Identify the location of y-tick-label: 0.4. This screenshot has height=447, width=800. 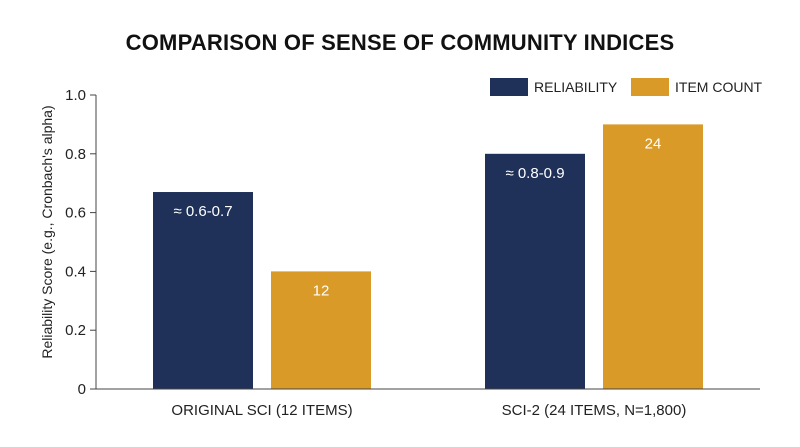
(75, 271).